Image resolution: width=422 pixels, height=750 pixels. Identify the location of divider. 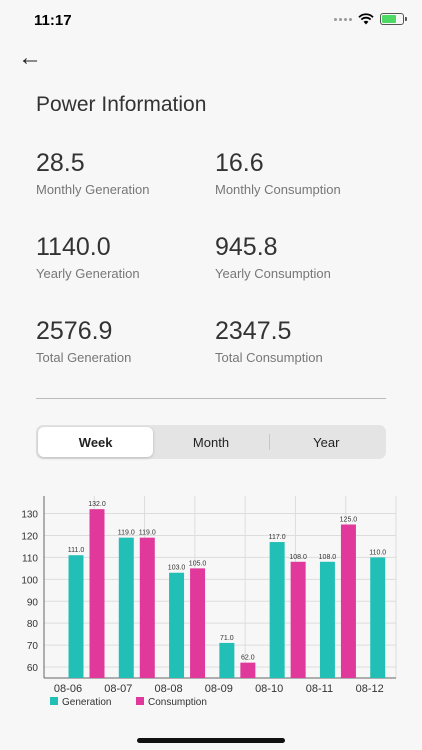
(211, 398).